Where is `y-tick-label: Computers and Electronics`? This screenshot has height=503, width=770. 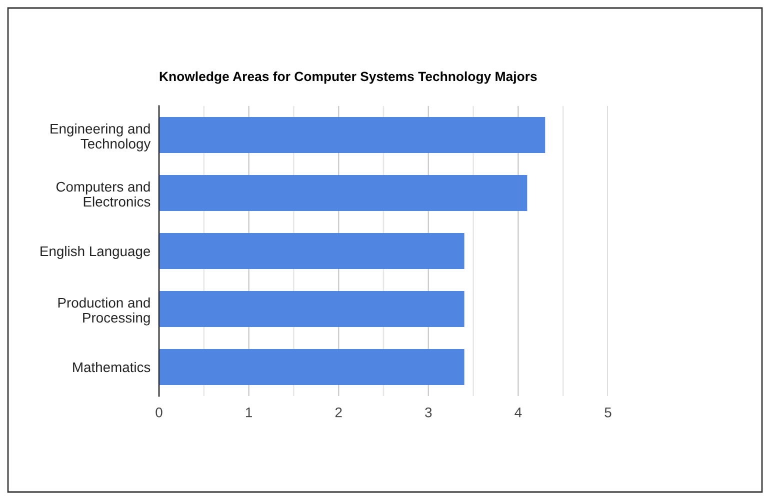
y-tick-label: Computers and Electronics is located at coordinates (103, 194).